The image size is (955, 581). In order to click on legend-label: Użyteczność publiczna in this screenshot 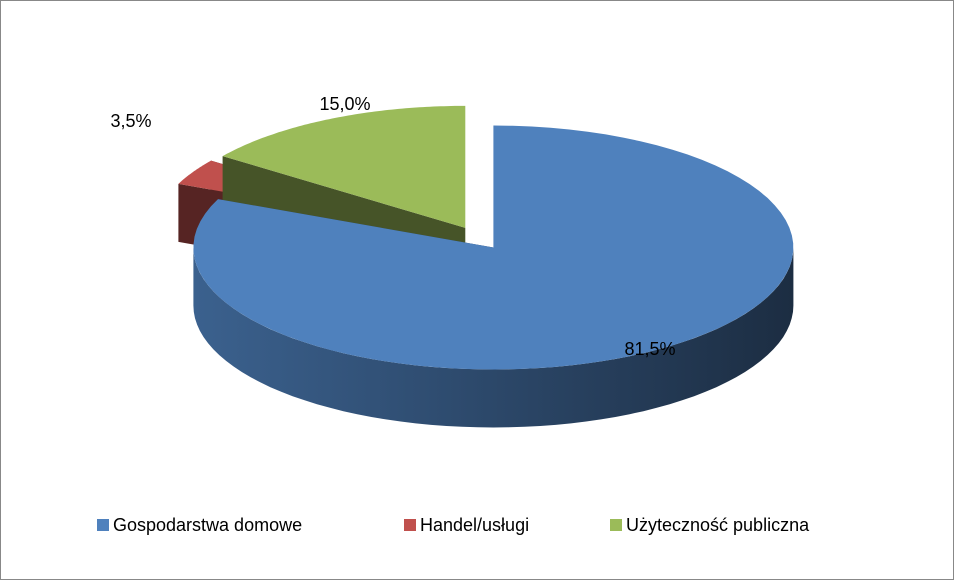, I will do `click(718, 525)`.